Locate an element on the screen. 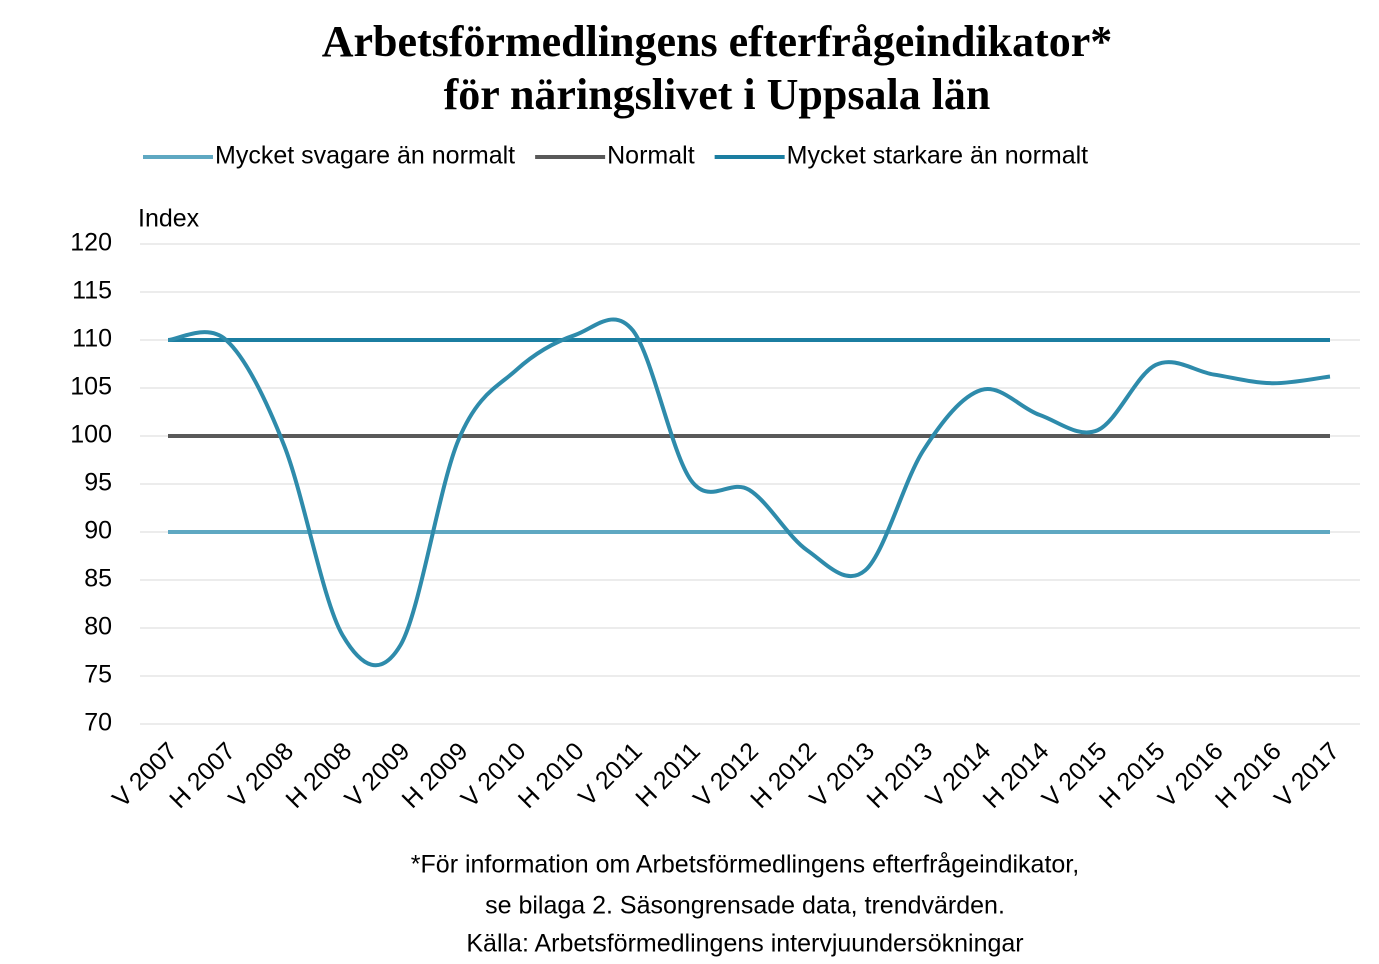 The width and height of the screenshot is (1379, 964). y-axis-label: Index is located at coordinates (169, 219).